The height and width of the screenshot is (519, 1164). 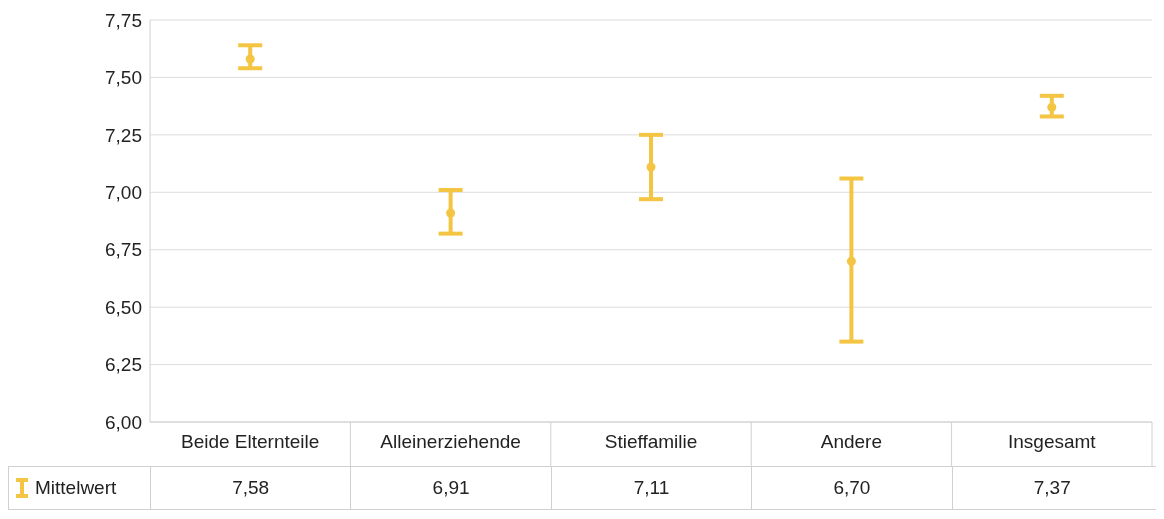 What do you see at coordinates (851, 488) in the screenshot?
I see `data-label: 6,70` at bounding box center [851, 488].